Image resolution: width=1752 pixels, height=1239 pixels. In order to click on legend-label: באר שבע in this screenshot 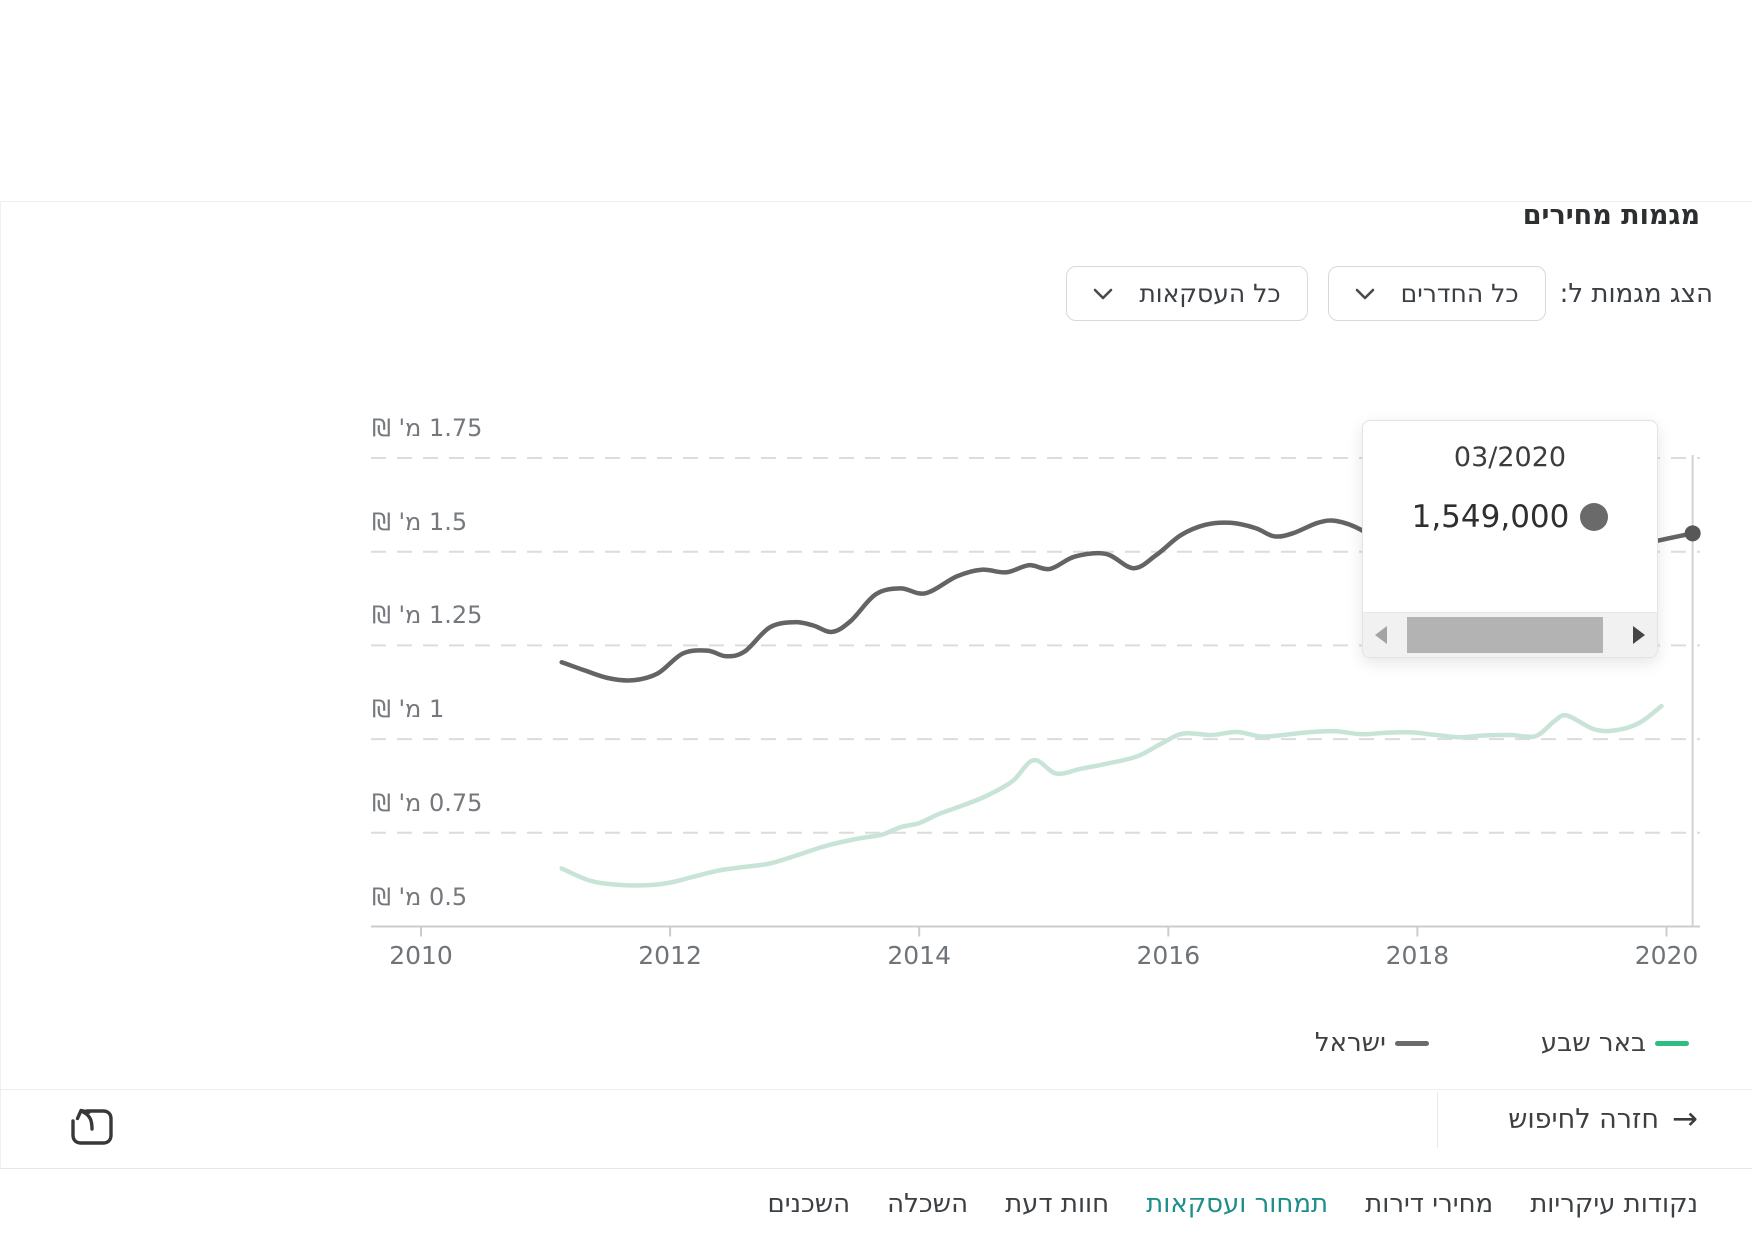, I will do `click(1593, 1043)`.